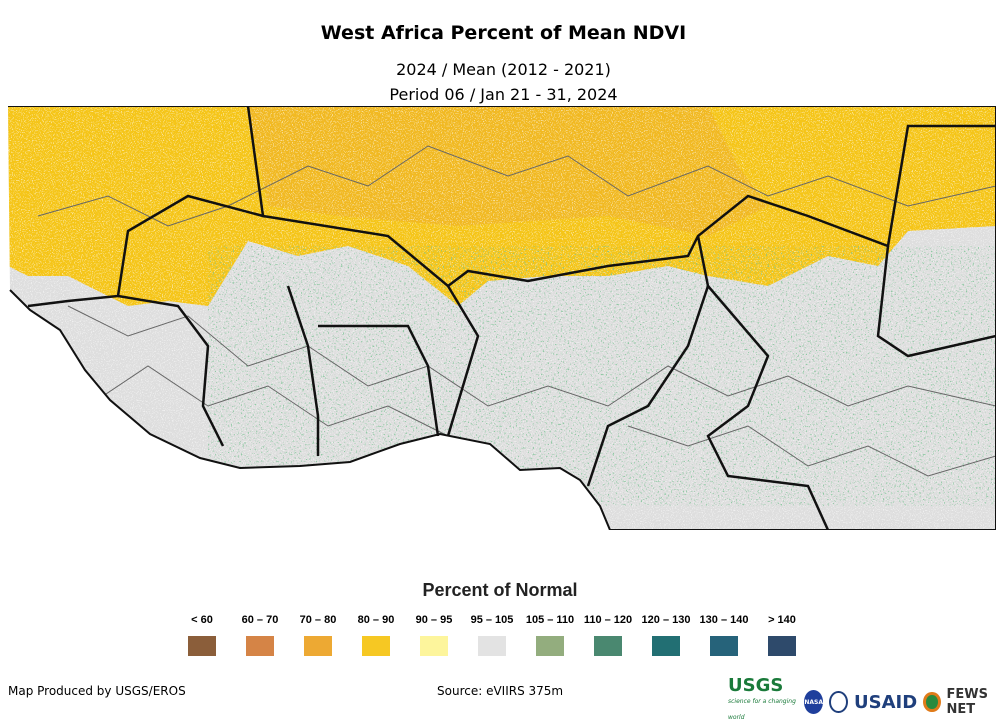 The width and height of the screenshot is (1007, 726). I want to click on legend-item: 95 – 105, so click(492, 635).